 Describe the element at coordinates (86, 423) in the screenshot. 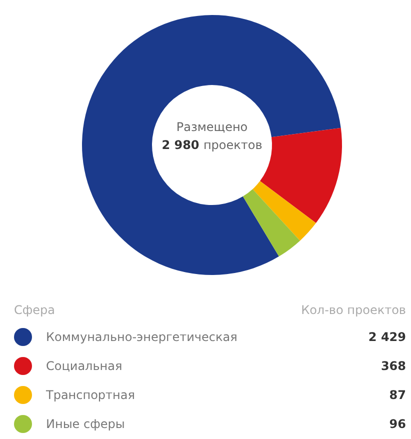

I see `legend-label: Иные сферы` at that location.